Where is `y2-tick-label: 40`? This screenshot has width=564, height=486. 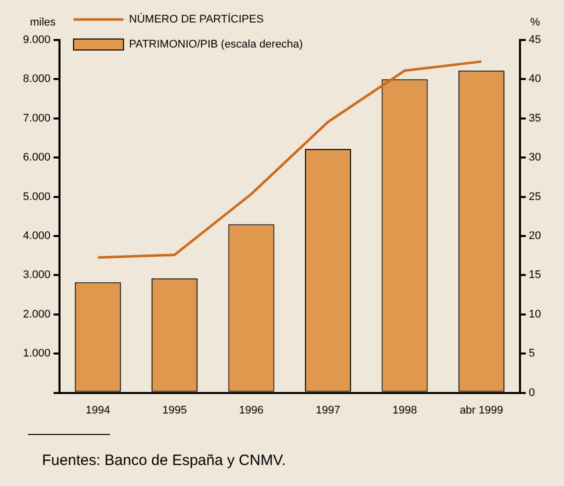 y2-tick-label: 40 is located at coordinates (535, 79).